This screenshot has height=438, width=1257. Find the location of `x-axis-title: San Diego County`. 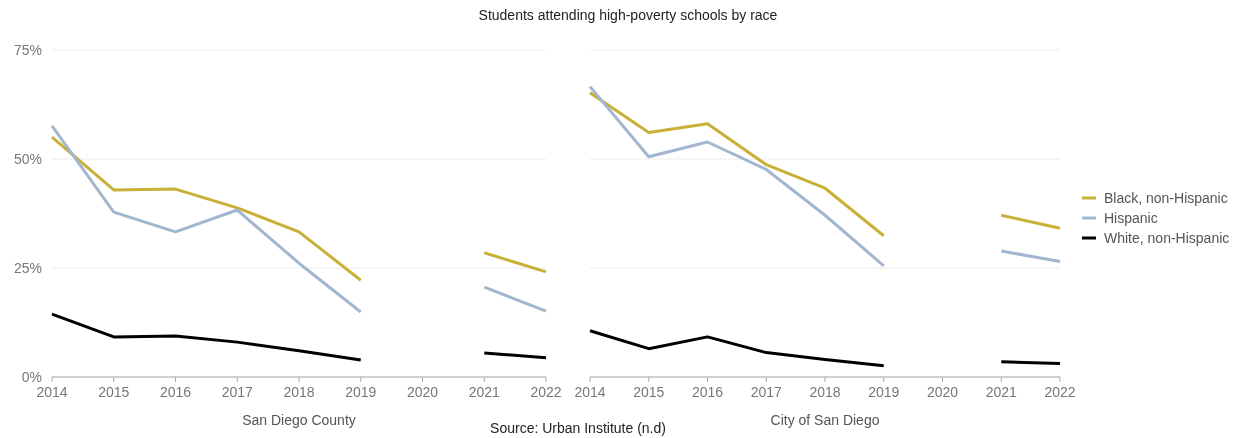

x-axis-title: San Diego County is located at coordinates (299, 420).